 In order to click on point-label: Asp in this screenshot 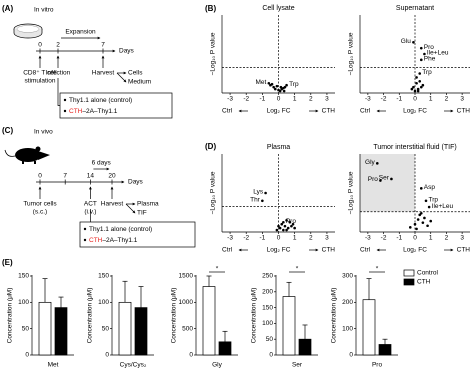, I will do `click(430, 187)`.